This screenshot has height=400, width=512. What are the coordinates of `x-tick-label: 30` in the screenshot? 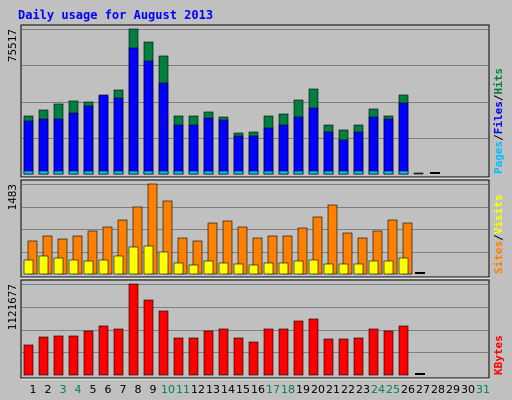 It's located at (468, 389).